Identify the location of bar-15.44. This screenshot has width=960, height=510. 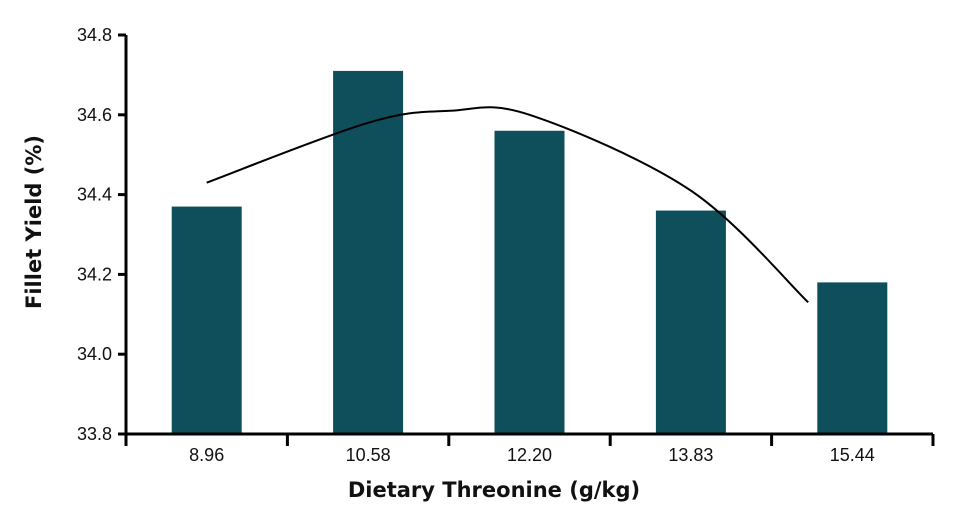
(852, 358).